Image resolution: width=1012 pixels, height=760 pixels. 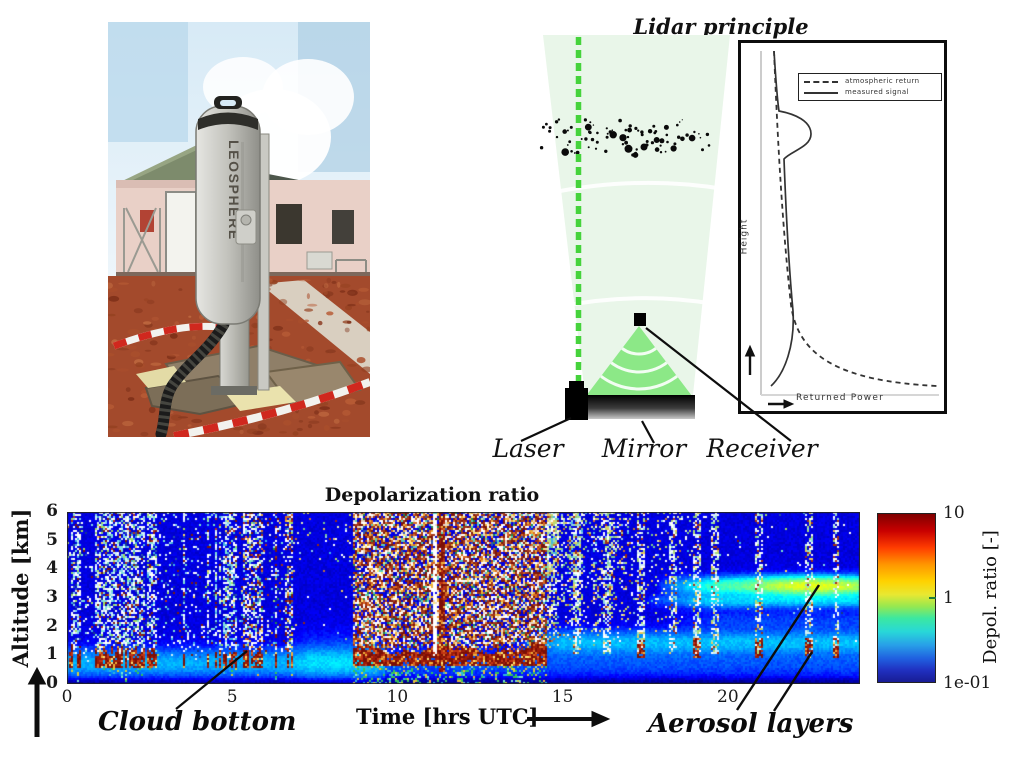 What do you see at coordinates (750, 359) in the screenshot?
I see `height-axis-arrow-icon` at bounding box center [750, 359].